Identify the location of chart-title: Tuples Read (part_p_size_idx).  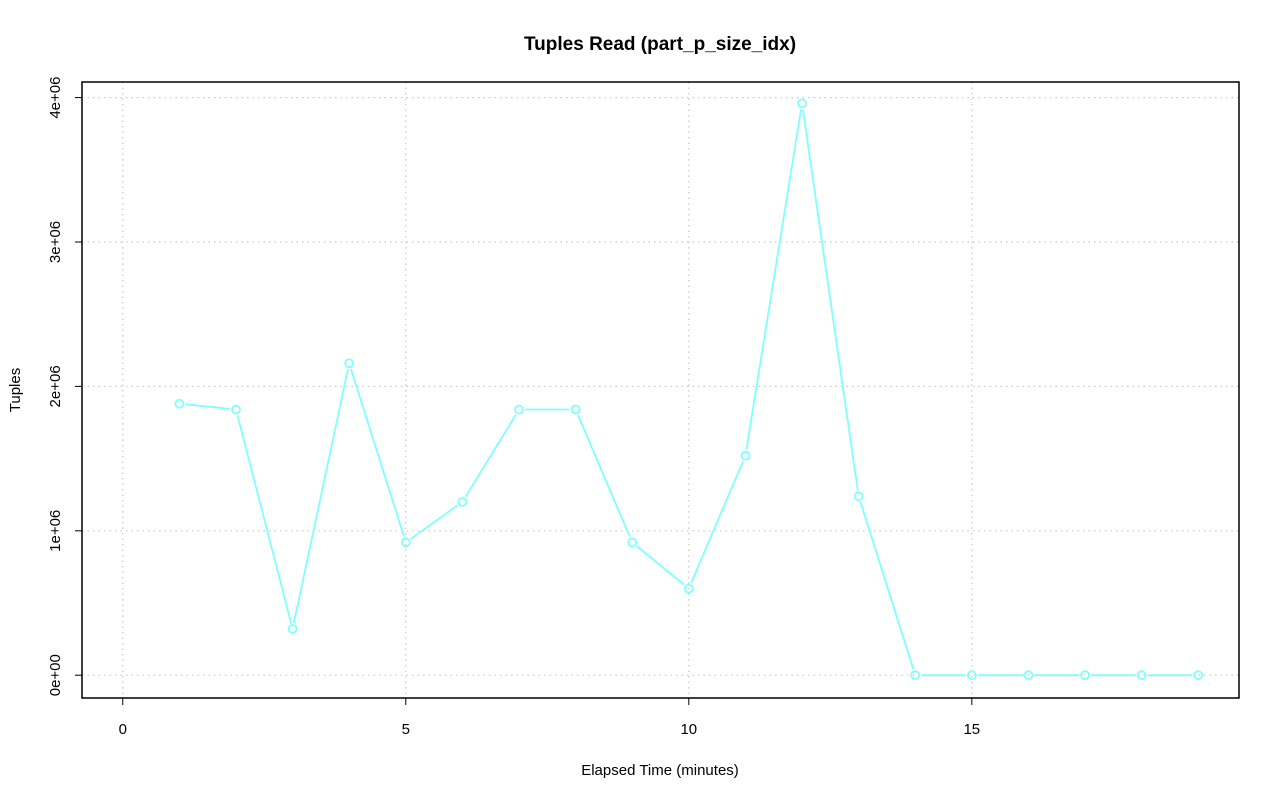
(660, 44).